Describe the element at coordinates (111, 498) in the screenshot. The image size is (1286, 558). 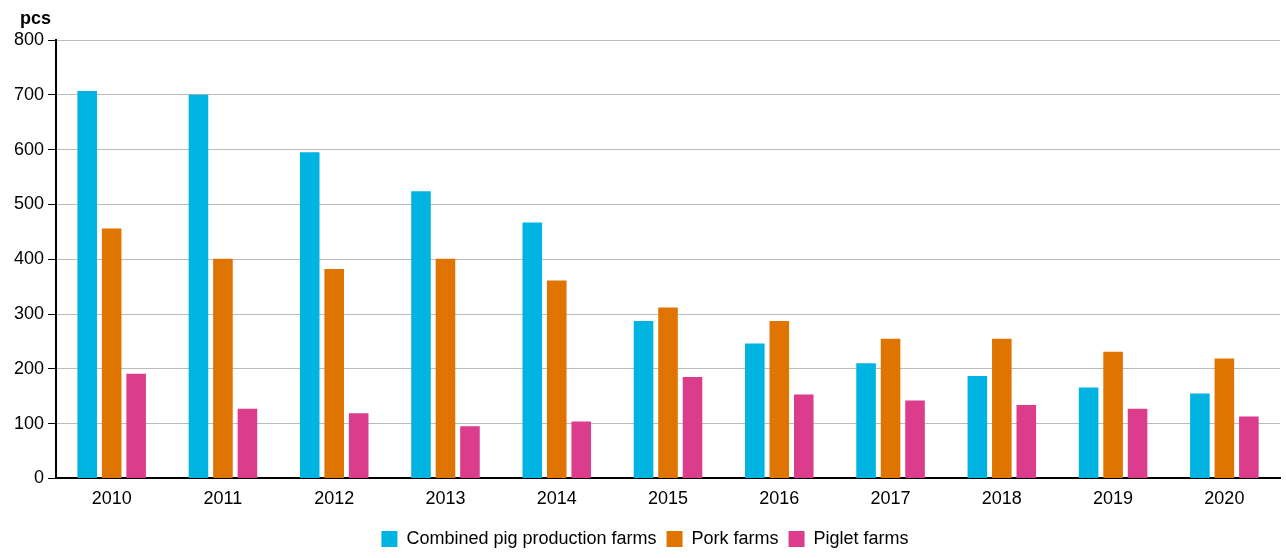
I see `x-tick-label: 2010` at that location.